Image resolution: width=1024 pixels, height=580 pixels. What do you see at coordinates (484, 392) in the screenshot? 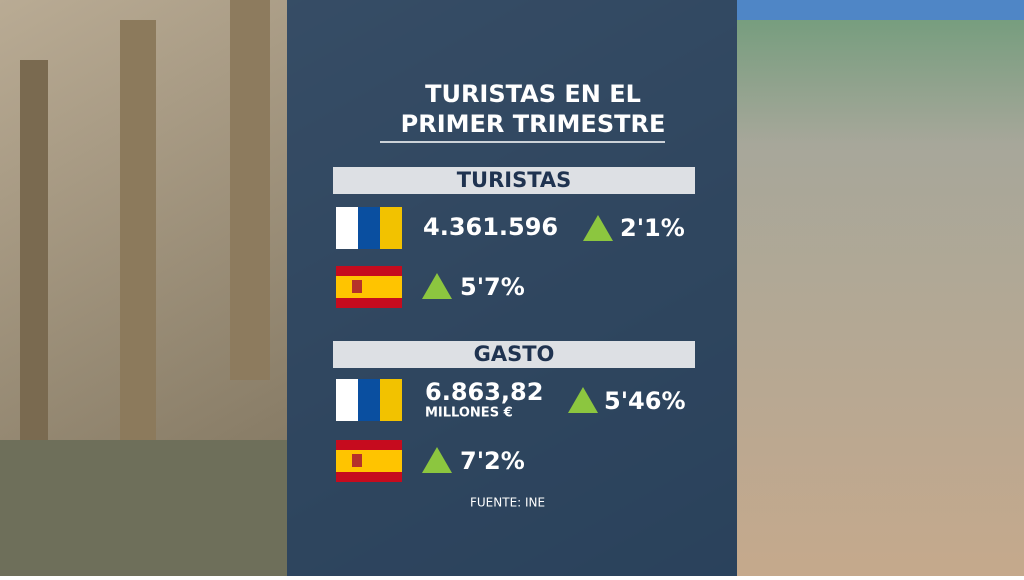
I see `value: 6.863,82` at bounding box center [484, 392].